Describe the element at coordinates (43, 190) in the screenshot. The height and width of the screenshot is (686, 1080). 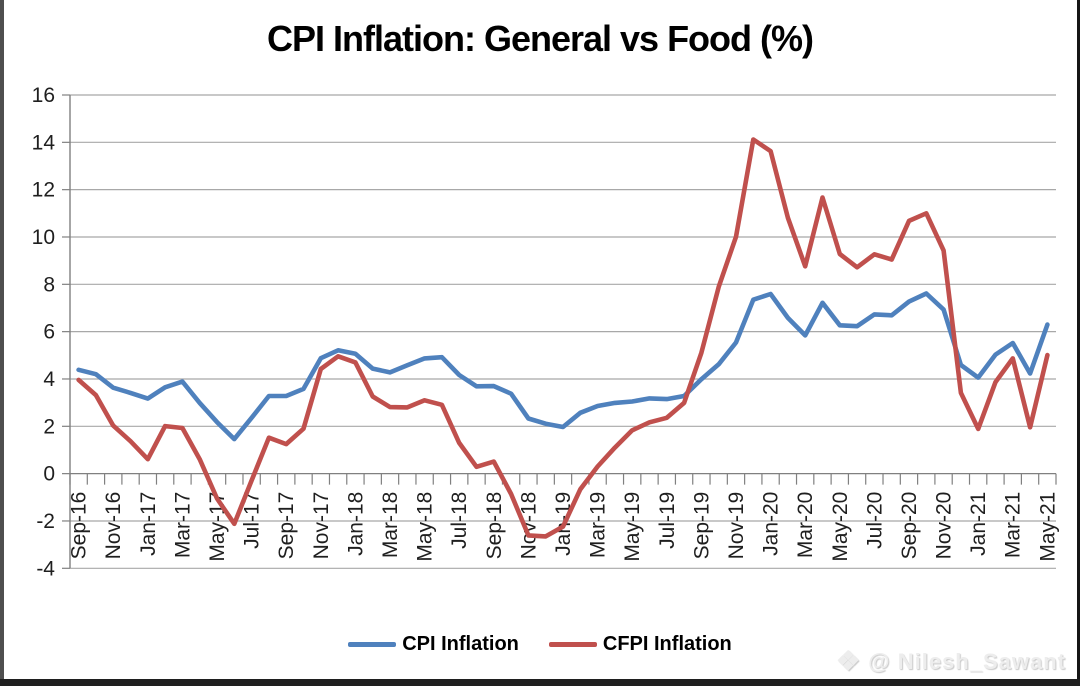
I see `y-axis-label: 12` at that location.